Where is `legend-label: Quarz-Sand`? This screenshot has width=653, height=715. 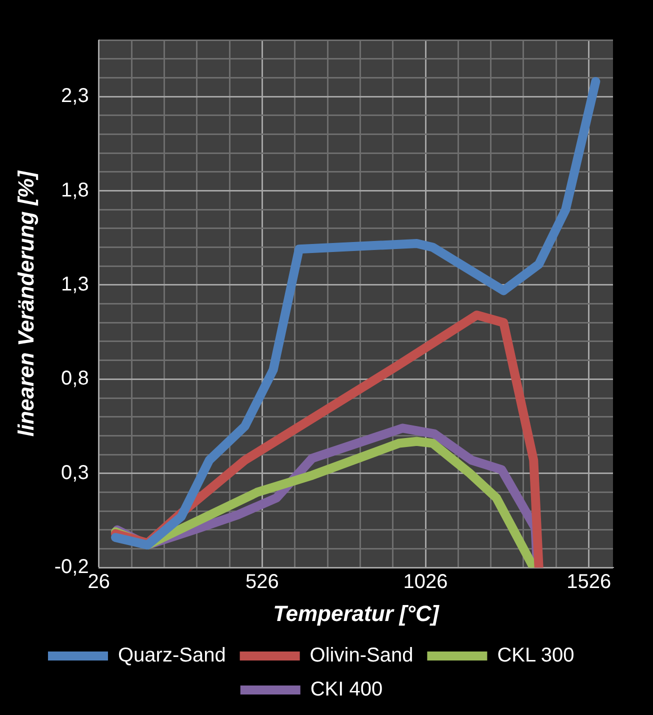 legend-label: Quarz-Sand is located at coordinates (172, 655).